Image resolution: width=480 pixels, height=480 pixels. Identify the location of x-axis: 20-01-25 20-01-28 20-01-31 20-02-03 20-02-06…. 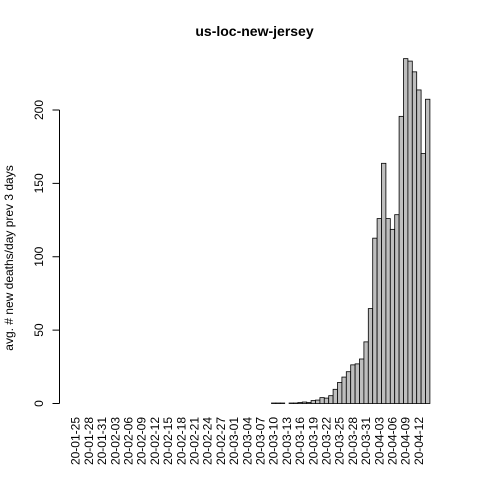
(247, 441).